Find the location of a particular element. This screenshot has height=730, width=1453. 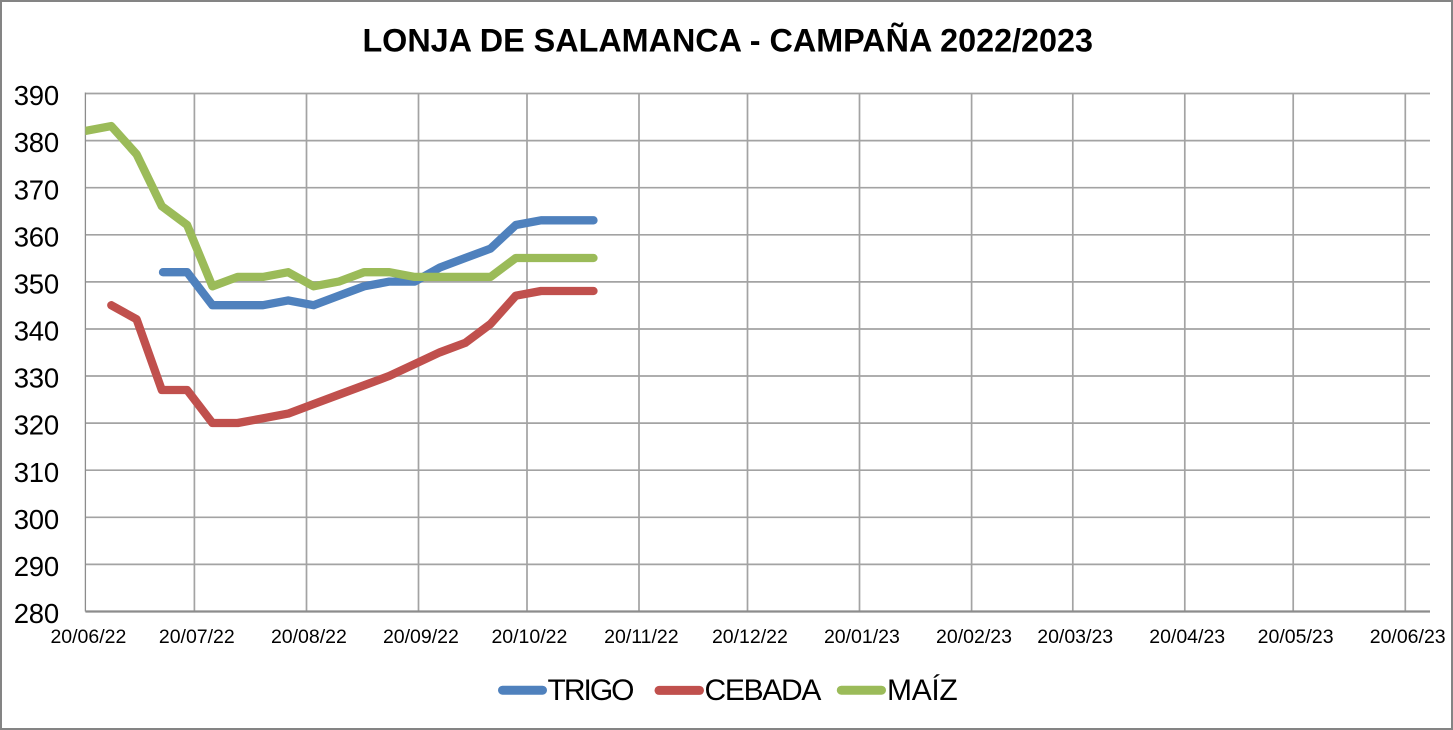

svg-text: 390 is located at coordinates (36, 95).